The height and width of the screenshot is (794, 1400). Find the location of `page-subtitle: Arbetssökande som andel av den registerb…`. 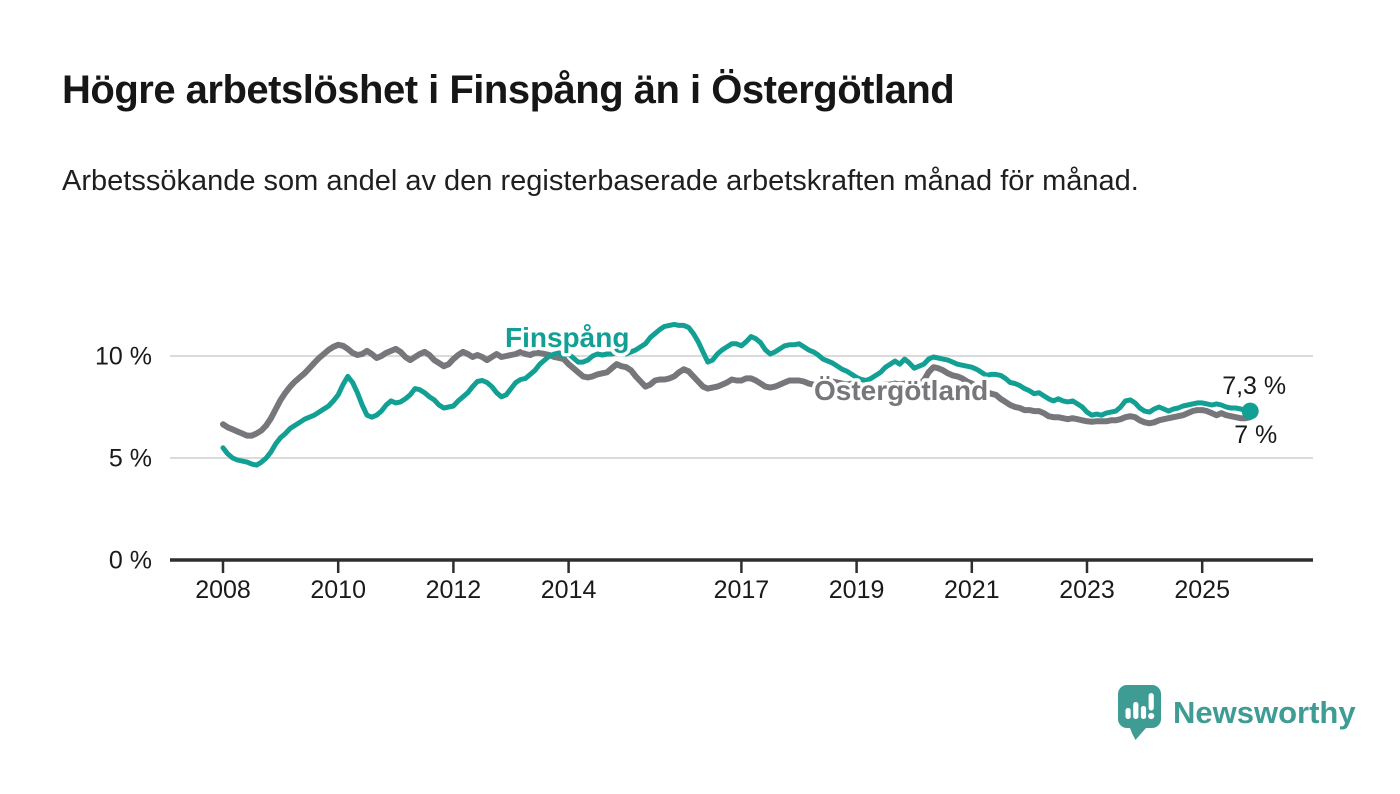

page-subtitle: Arbetssökande som andel av den registerb… is located at coordinates (600, 181).